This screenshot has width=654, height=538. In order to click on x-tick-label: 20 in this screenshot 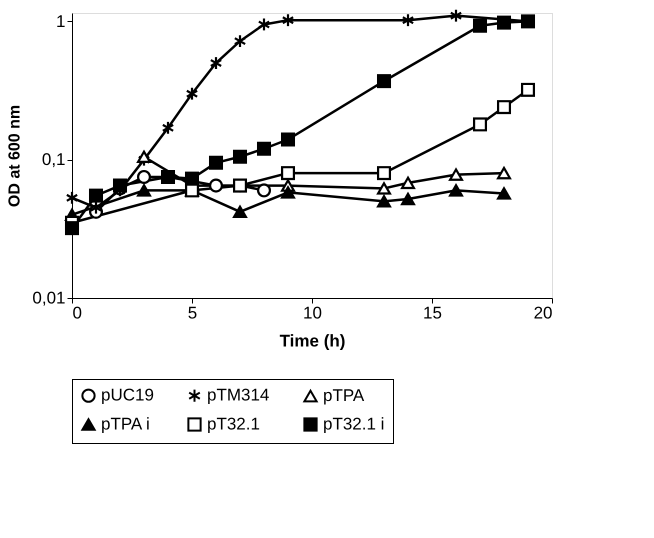, I will do `click(543, 313)`.